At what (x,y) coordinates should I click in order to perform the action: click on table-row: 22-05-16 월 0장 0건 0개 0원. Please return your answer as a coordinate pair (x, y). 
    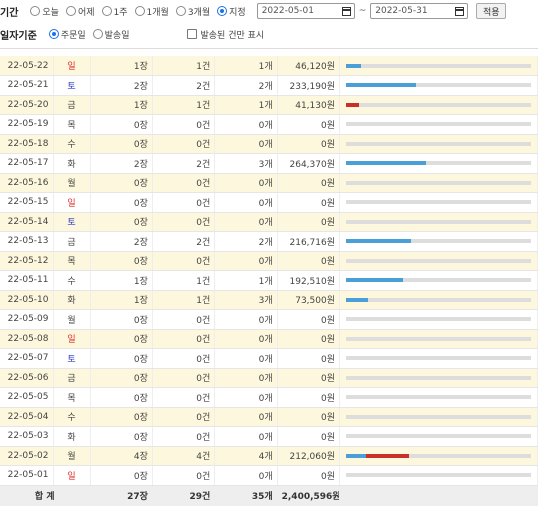
    Looking at the image, I should click on (269, 183).